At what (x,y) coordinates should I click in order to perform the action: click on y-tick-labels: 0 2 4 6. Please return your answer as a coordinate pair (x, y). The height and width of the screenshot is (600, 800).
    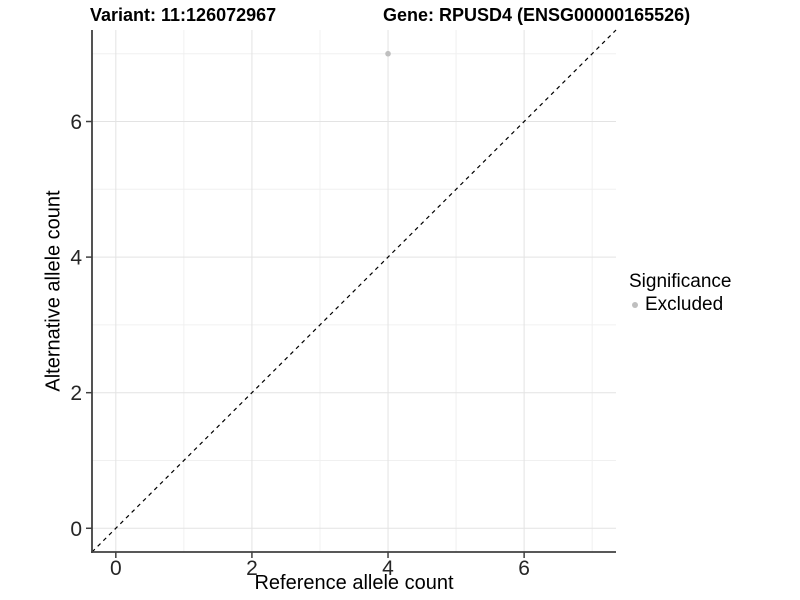
    Looking at the image, I should click on (76, 326).